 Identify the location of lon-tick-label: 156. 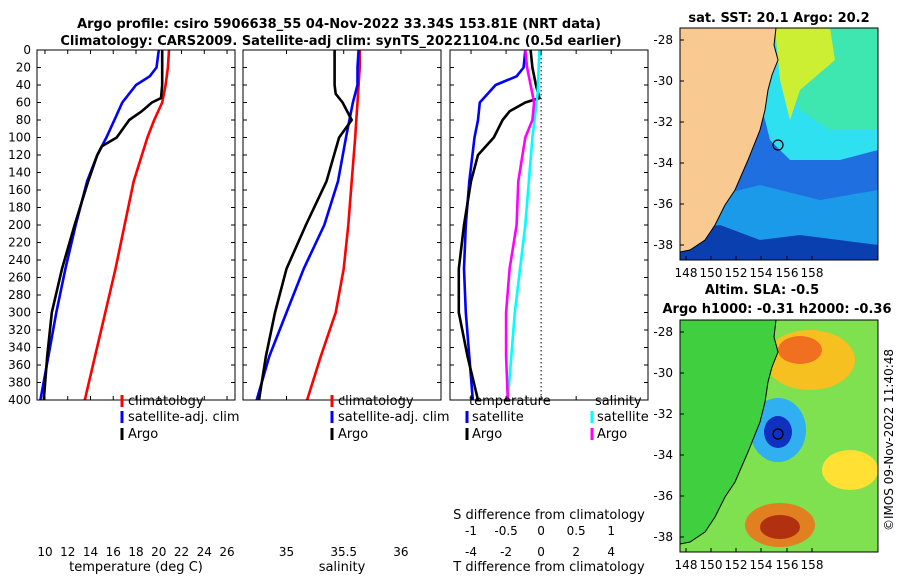
(787, 273).